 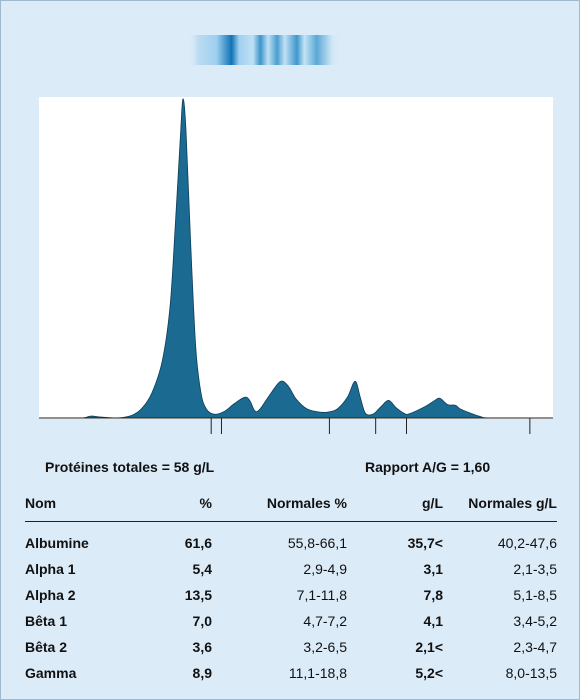 I want to click on header-normal-pct: Normales %, so click(x=279, y=506).